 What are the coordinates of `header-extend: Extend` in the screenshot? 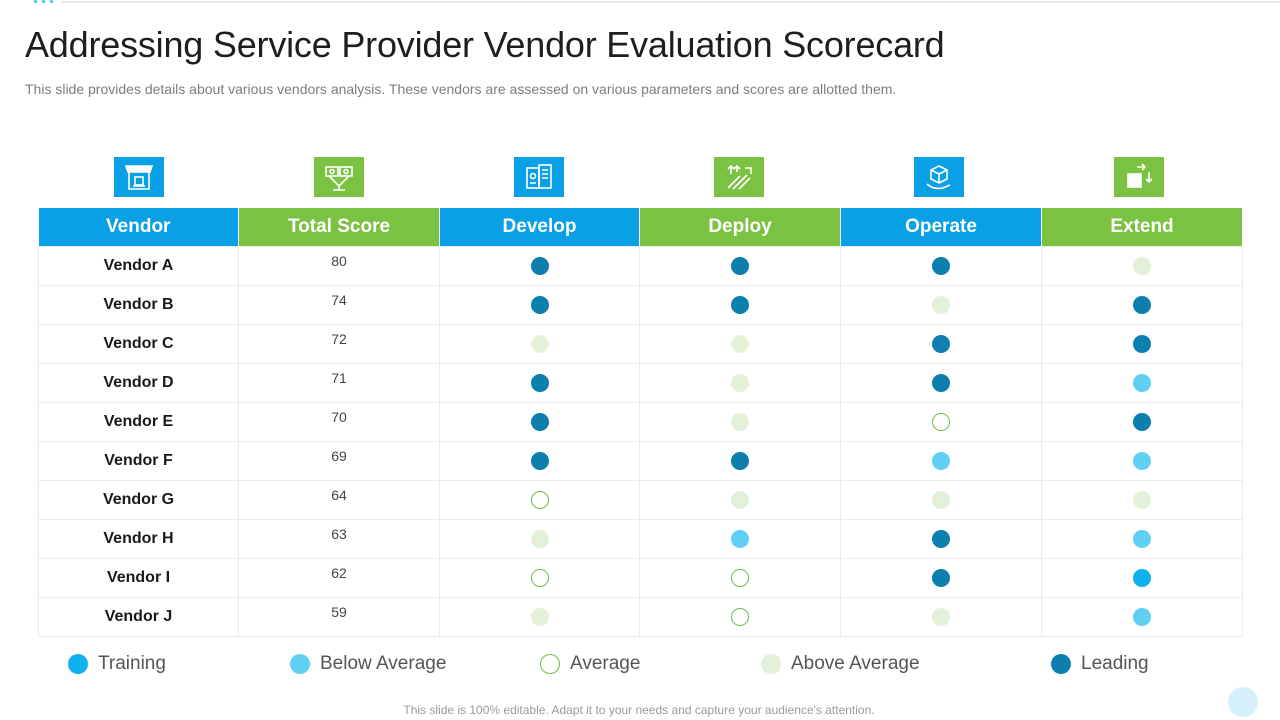 It's located at (1142, 227).